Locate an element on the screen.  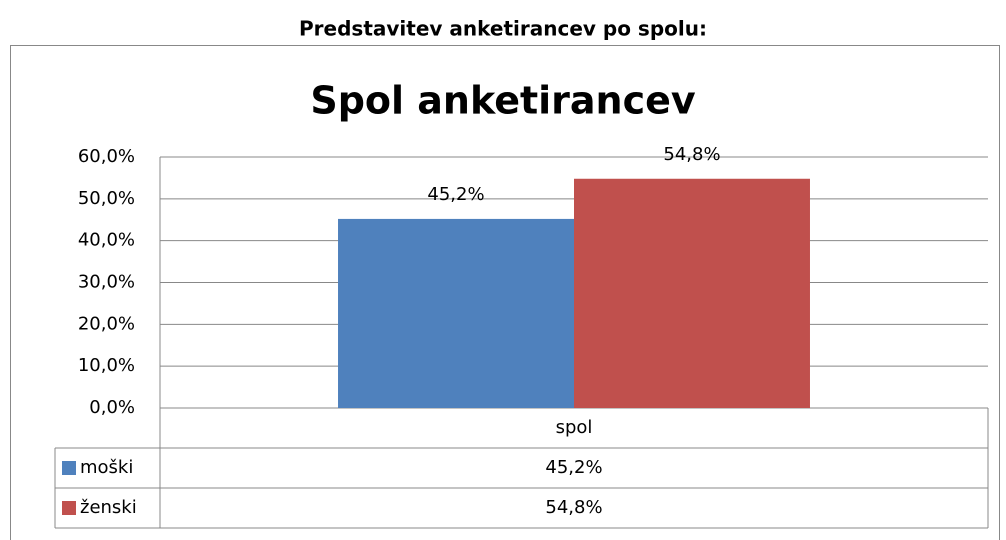
chart-title: Spol anketirancev is located at coordinates (503, 101).